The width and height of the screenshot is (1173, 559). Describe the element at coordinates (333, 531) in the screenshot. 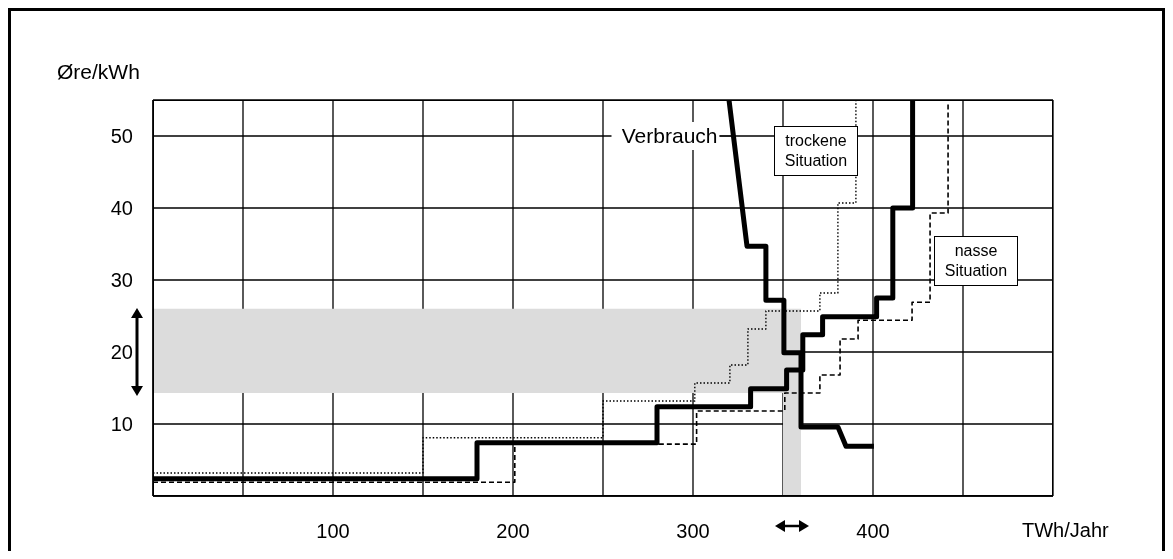

I see `x-tick-label: 100` at that location.